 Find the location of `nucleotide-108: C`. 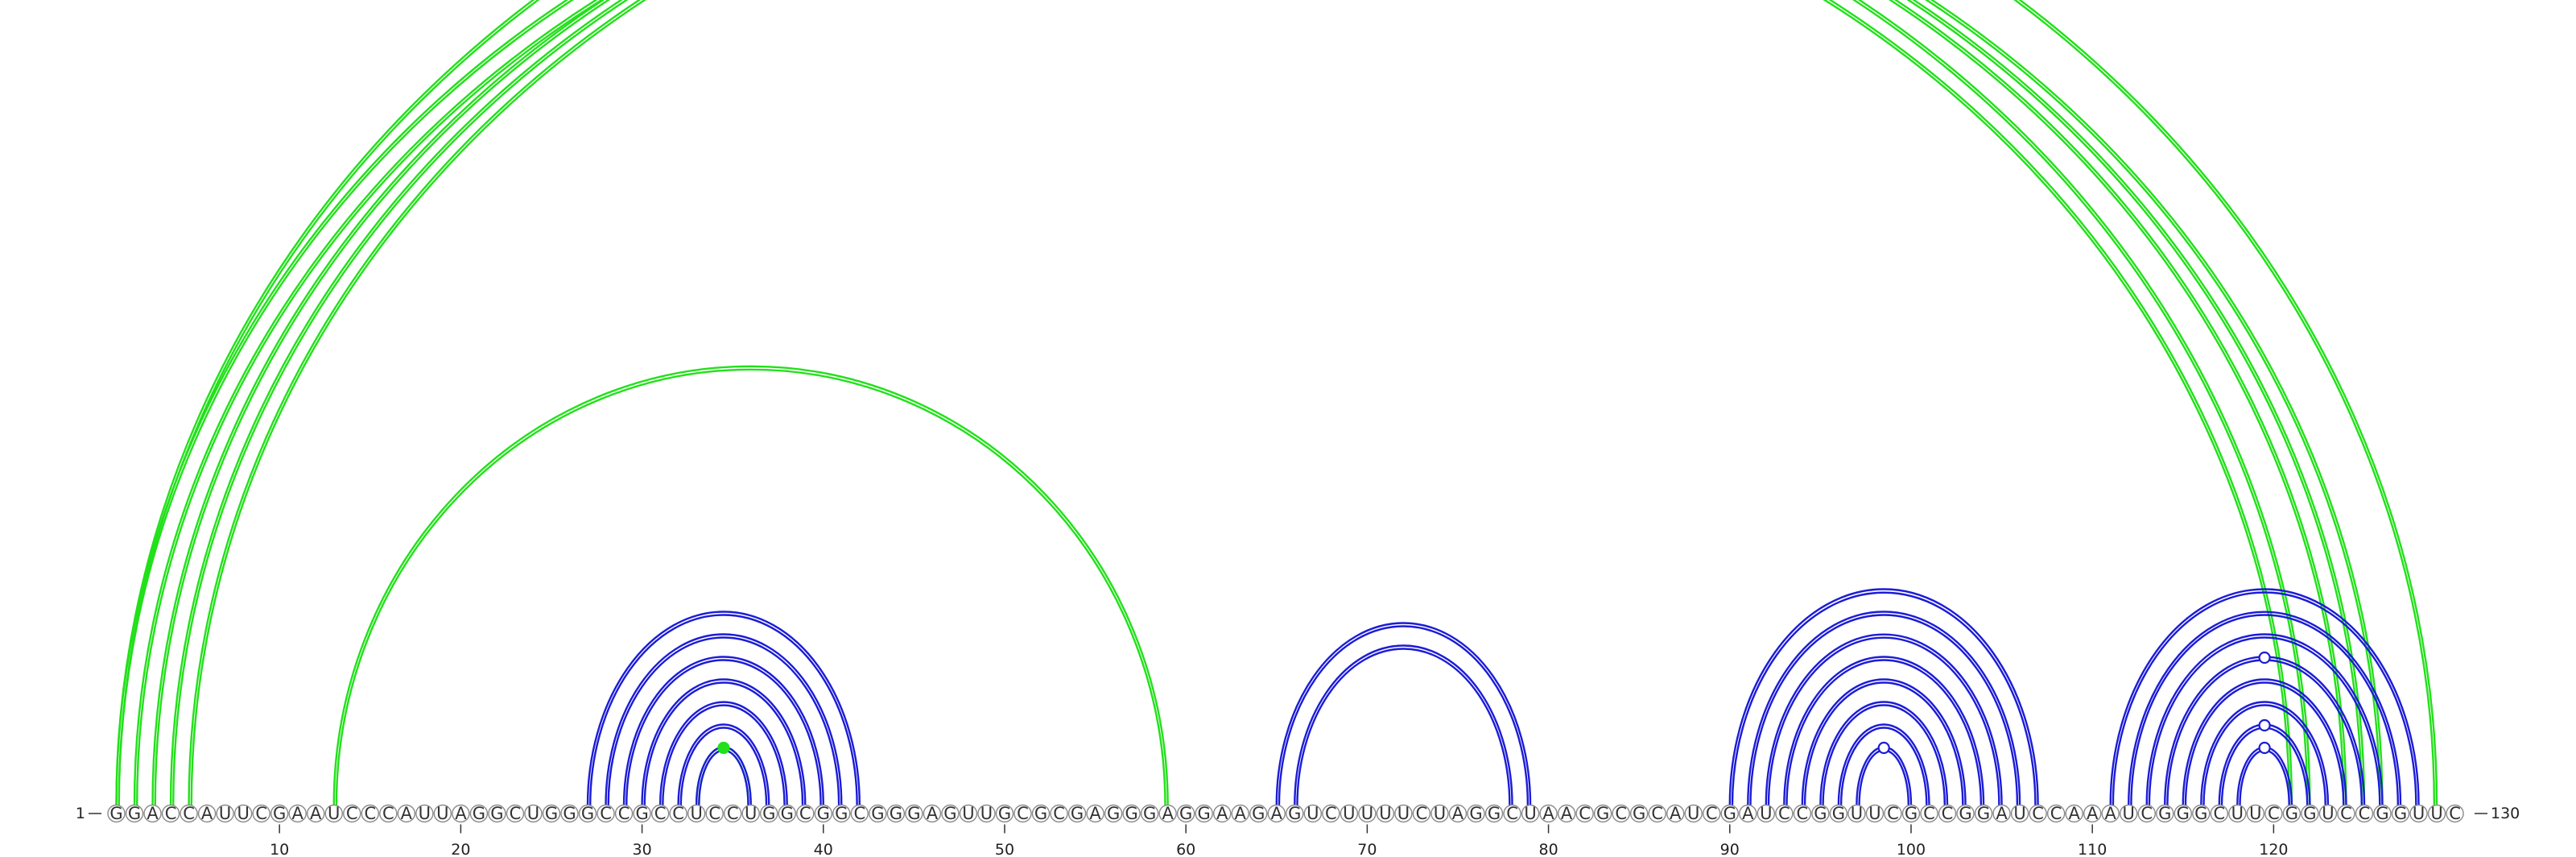

nucleotide-108: C is located at coordinates (2056, 813).